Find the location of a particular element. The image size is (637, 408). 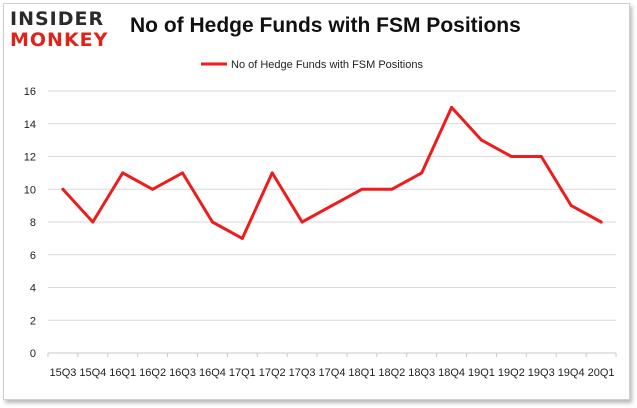

x-tick-label: 16Q2 is located at coordinates (152, 373).